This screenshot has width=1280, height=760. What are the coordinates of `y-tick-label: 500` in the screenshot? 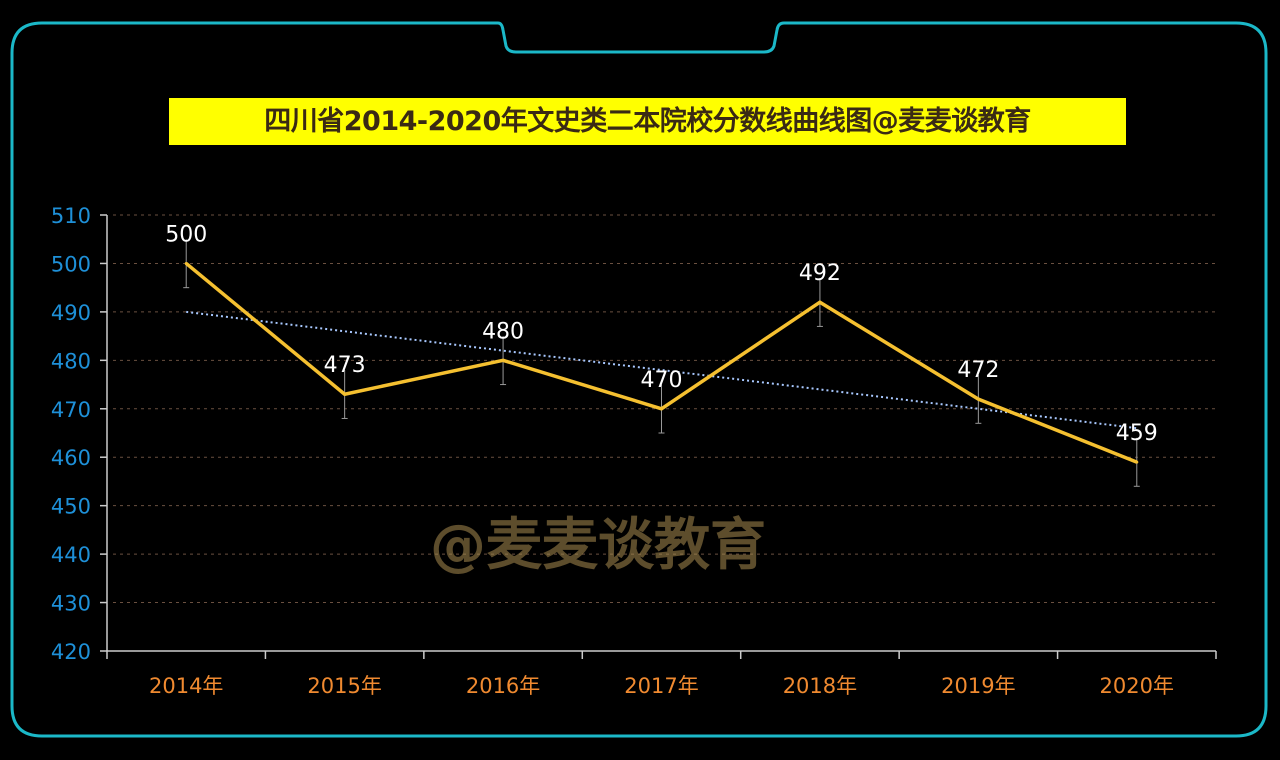 It's located at (71, 264).